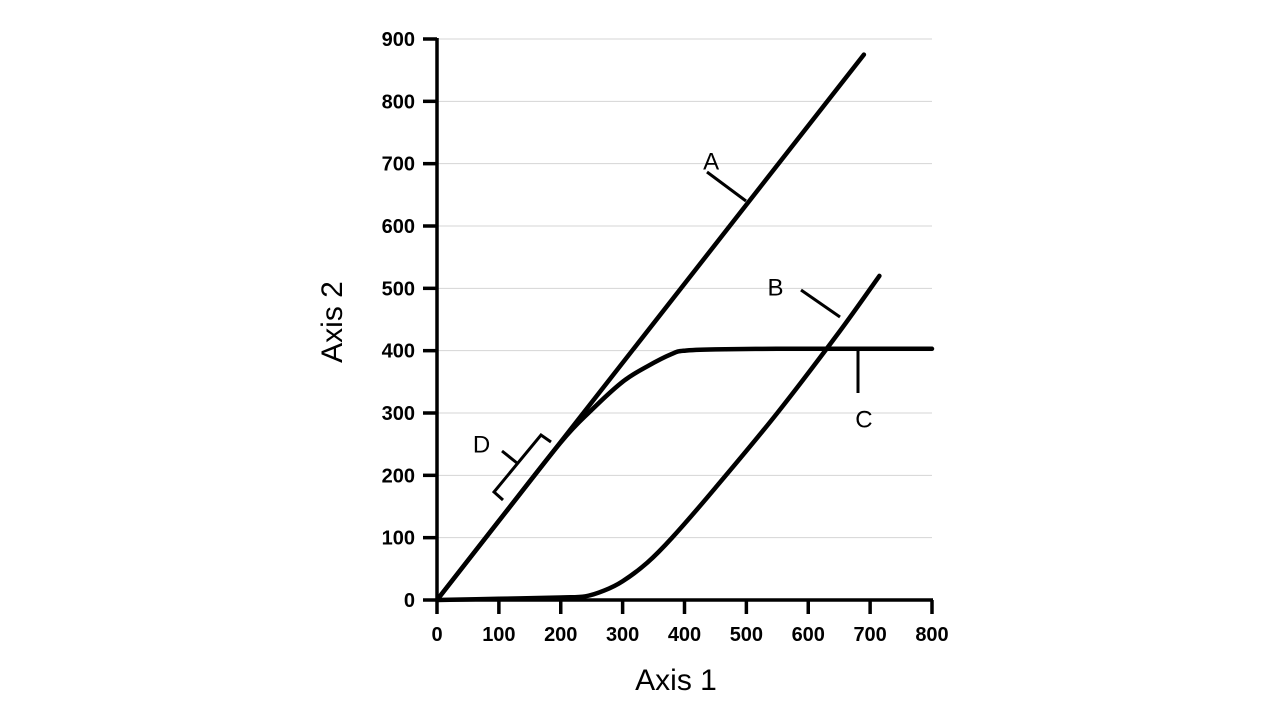 This screenshot has height=720, width=1280. What do you see at coordinates (398, 289) in the screenshot?
I see `y-tick-label: 500` at bounding box center [398, 289].